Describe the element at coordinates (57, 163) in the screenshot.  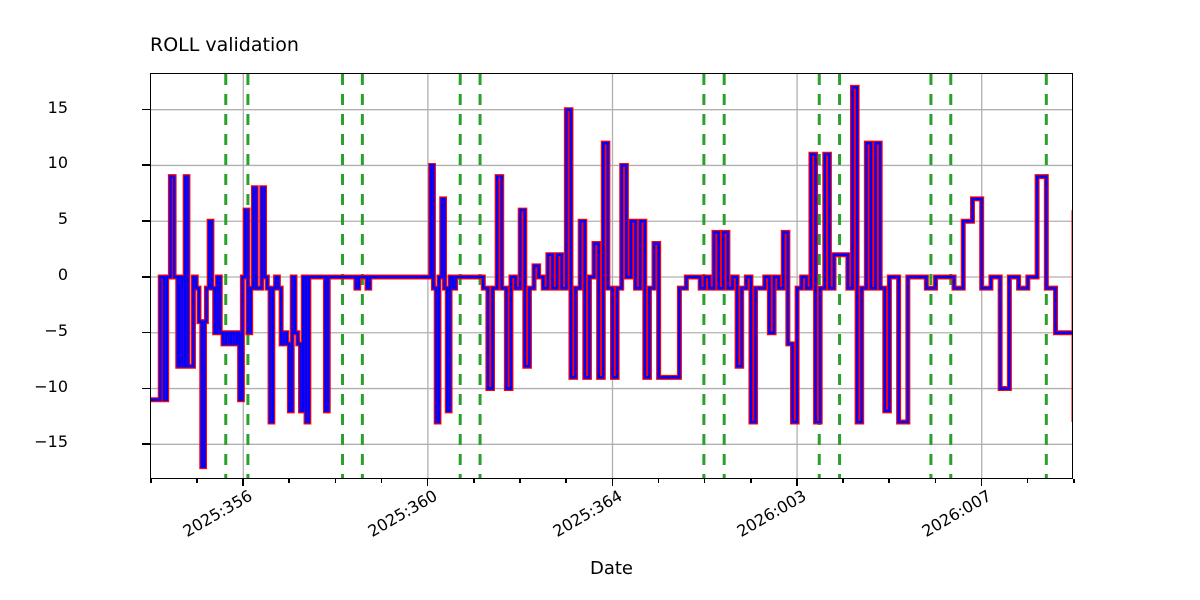
I see `y-tick-label: 10` at that location.